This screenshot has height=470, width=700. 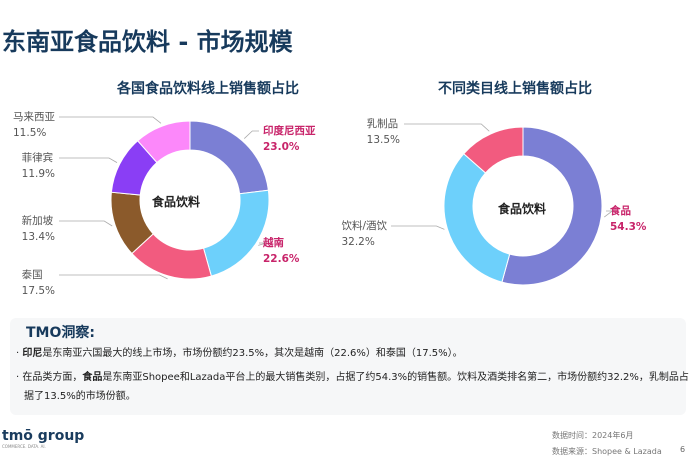 What do you see at coordinates (281, 251) in the screenshot?
I see `slice-label: 越南 22.6%` at bounding box center [281, 251].